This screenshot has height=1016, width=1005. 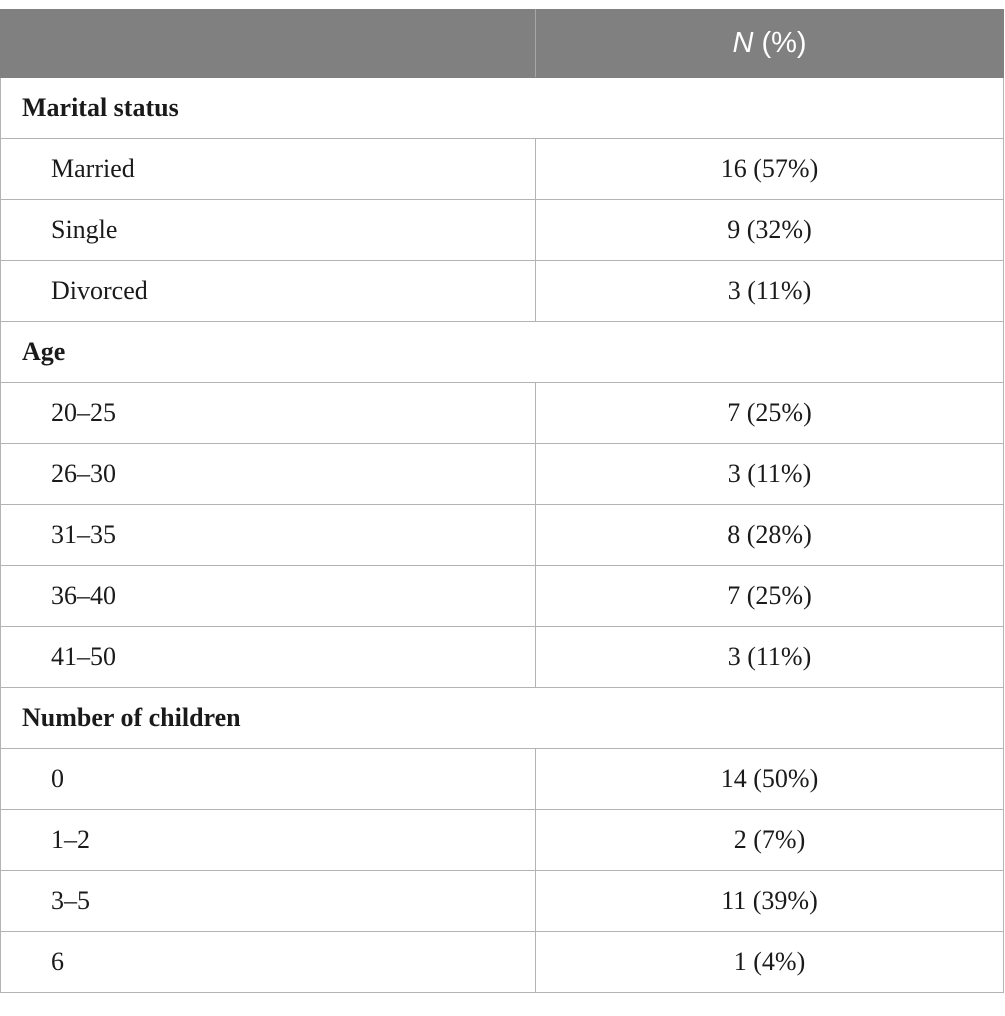 I want to click on row-label: 31–35, so click(x=268, y=535).